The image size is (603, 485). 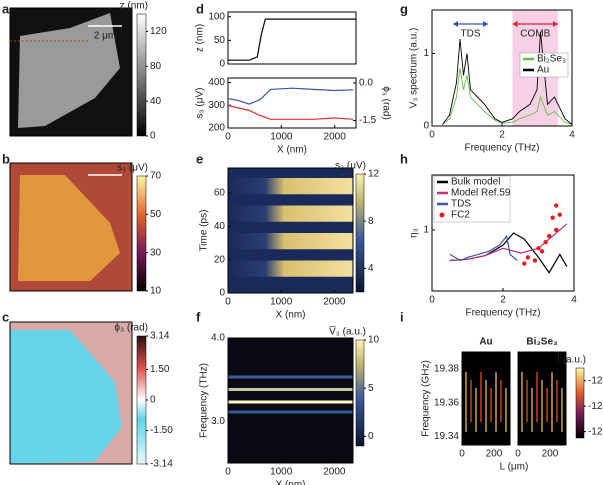 What do you see at coordinates (216, 16) in the screenshot?
I see `y-tick-label: 100` at bounding box center [216, 16].